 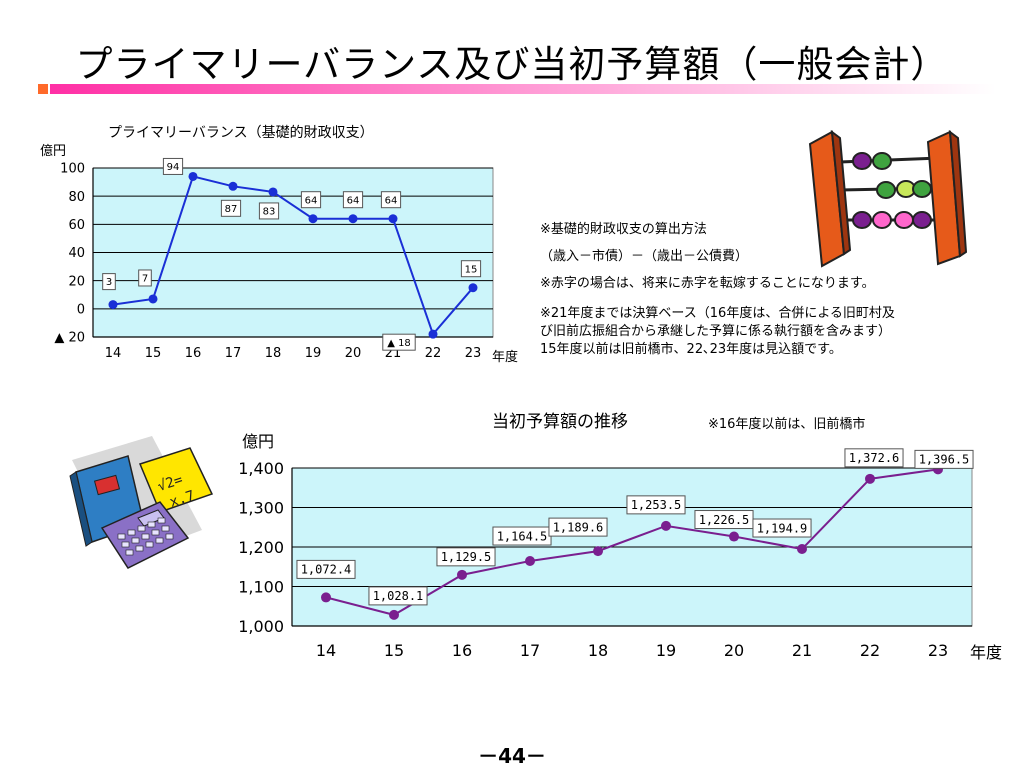 What do you see at coordinates (717, 313) in the screenshot?
I see `note-settlement-1: ※21年度までは決算ベース（16年度は、合併による旧町村及` at bounding box center [717, 313].